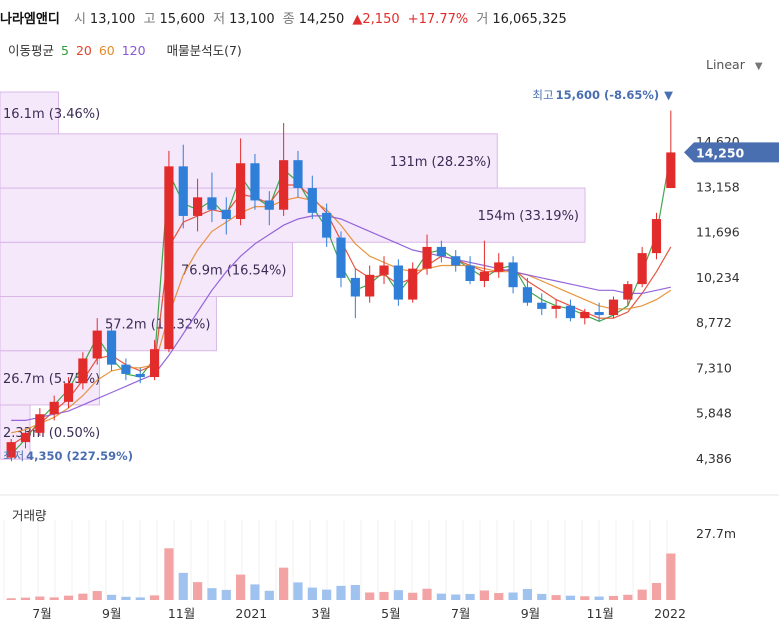 This screenshot has height=633, width=779. What do you see at coordinates (30, 19) in the screenshot?
I see `stock-name: 나라엠앤디` at bounding box center [30, 19].